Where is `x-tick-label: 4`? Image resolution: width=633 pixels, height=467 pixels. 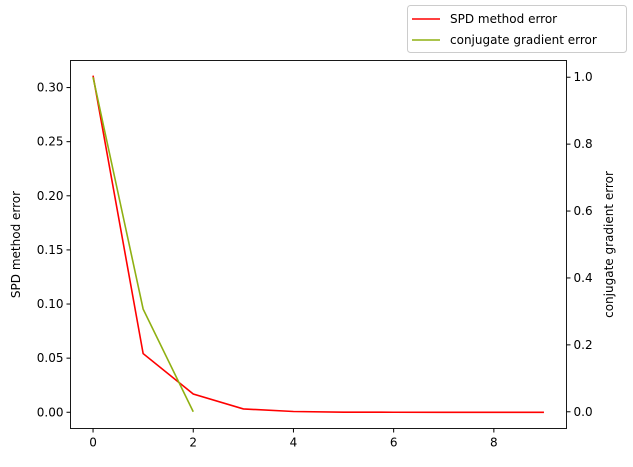 x-tick-label: 4 is located at coordinates (294, 443).